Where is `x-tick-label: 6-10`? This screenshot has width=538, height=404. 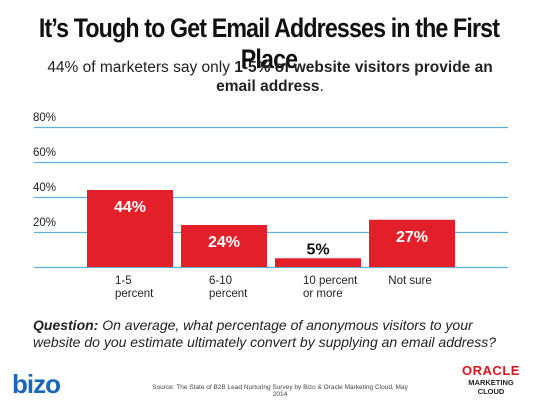 x-tick-label: 6-10 is located at coordinates (220, 281).